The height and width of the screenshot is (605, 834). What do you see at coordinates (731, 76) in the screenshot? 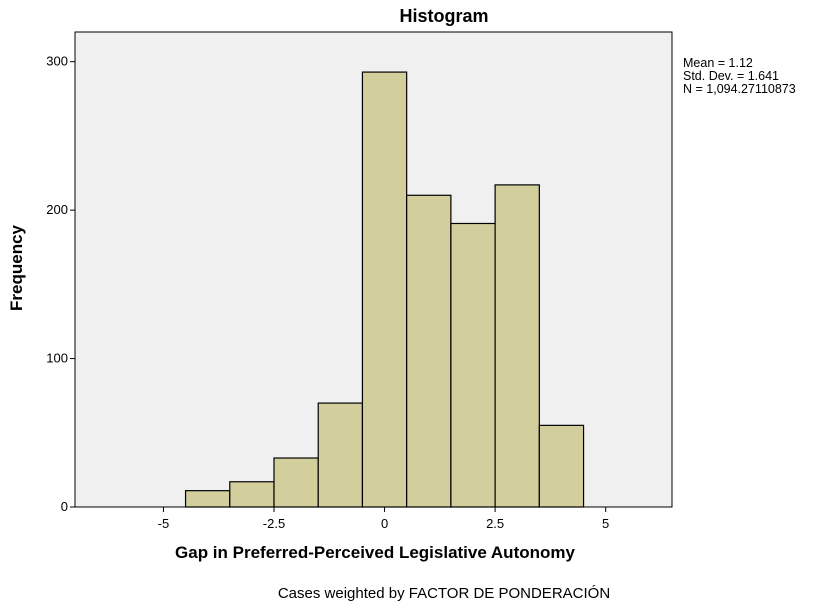
I see `stats-std-dev: Std. Dev. = 1.641` at bounding box center [731, 76].